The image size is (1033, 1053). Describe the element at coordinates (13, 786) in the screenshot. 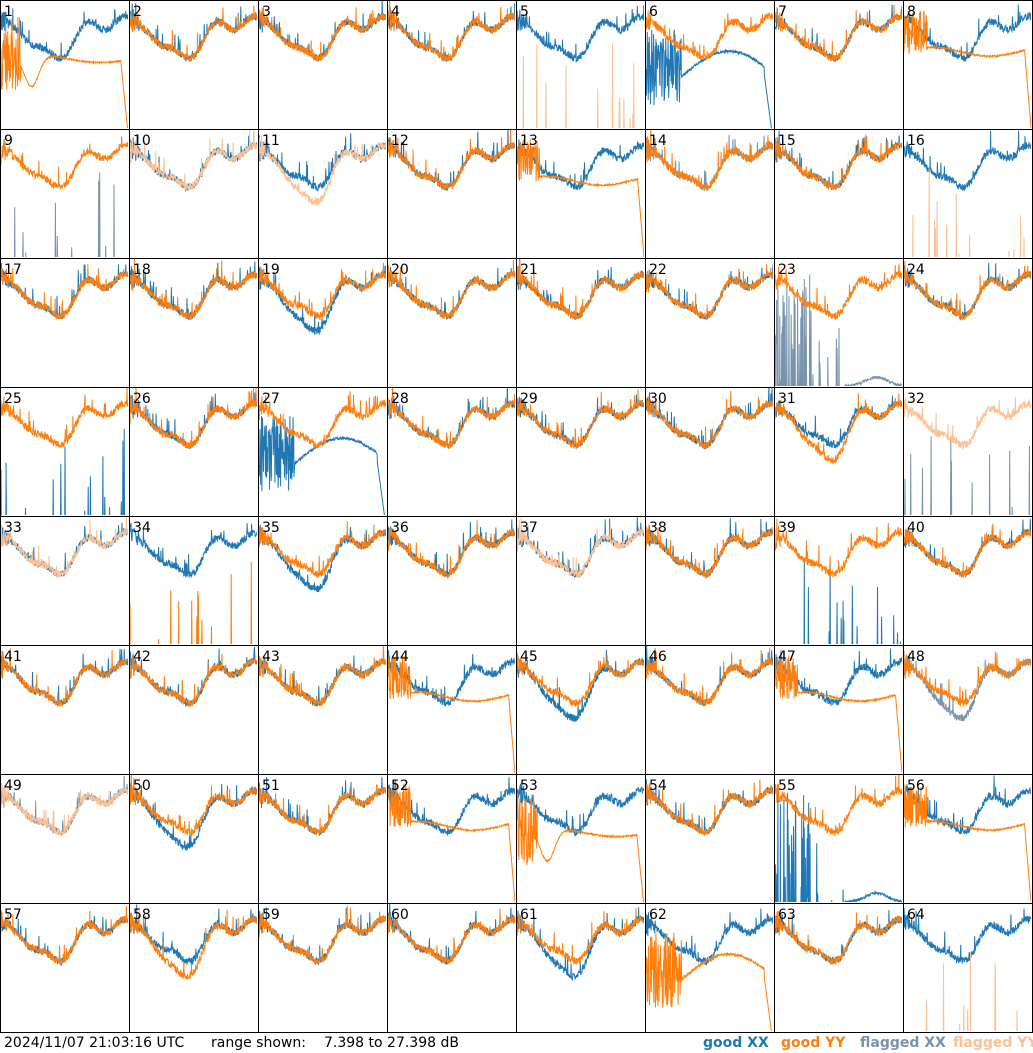

I see `panel-label: 49` at that location.